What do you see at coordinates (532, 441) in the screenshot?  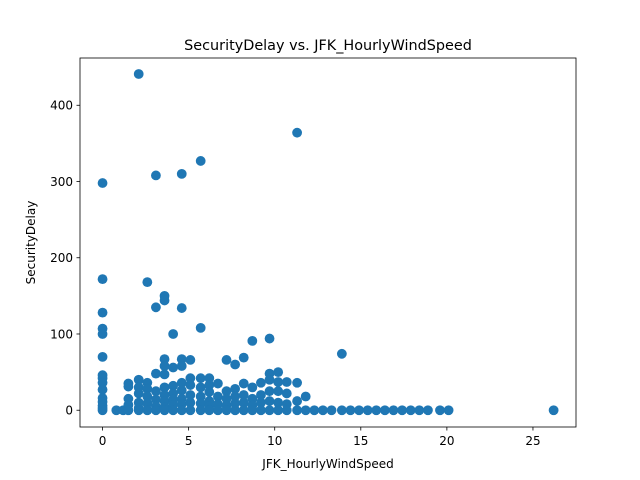 I see `x-tick-label: 25` at bounding box center [532, 441].